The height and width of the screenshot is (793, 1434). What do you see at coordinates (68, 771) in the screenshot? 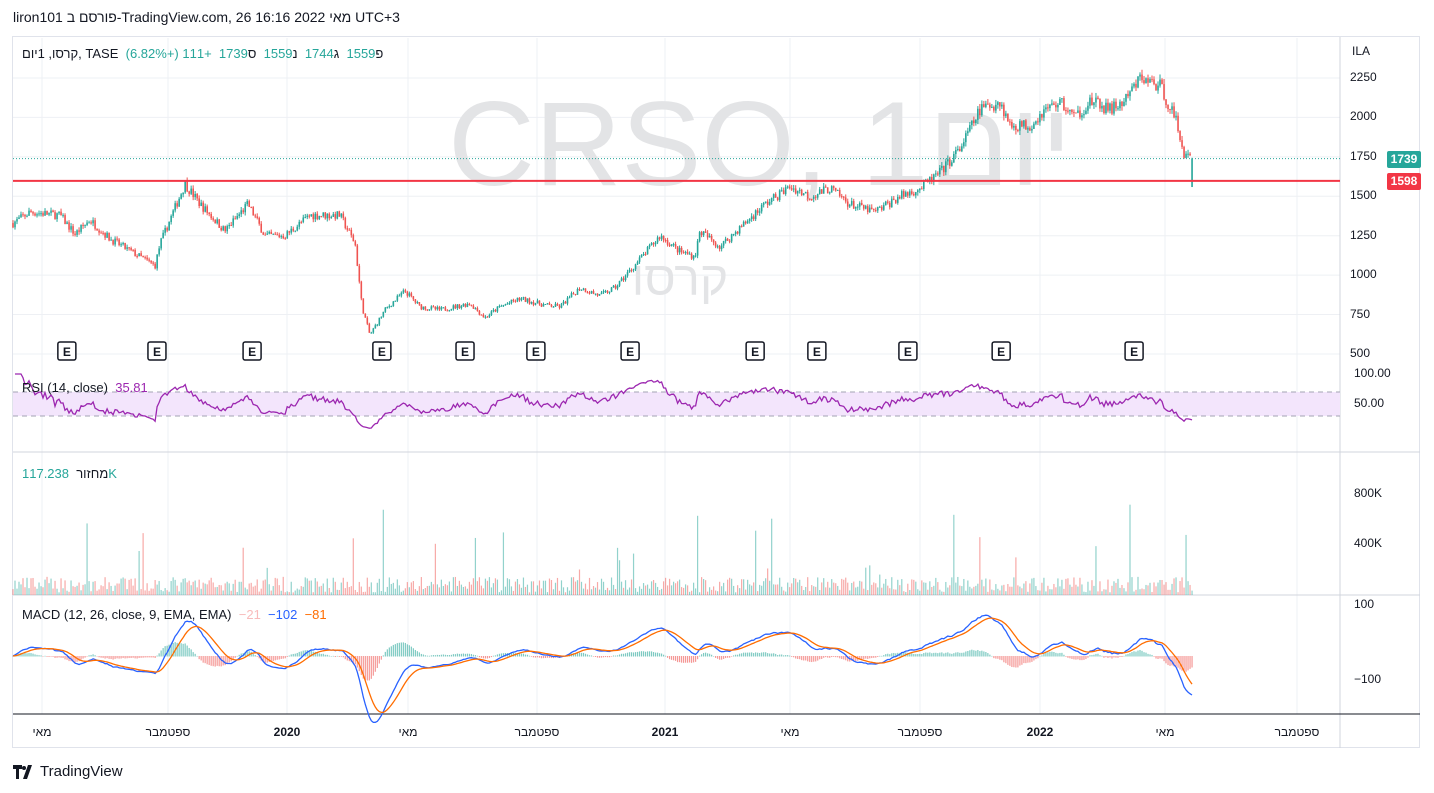
I see `tradingview-logo: TradingView` at bounding box center [68, 771].